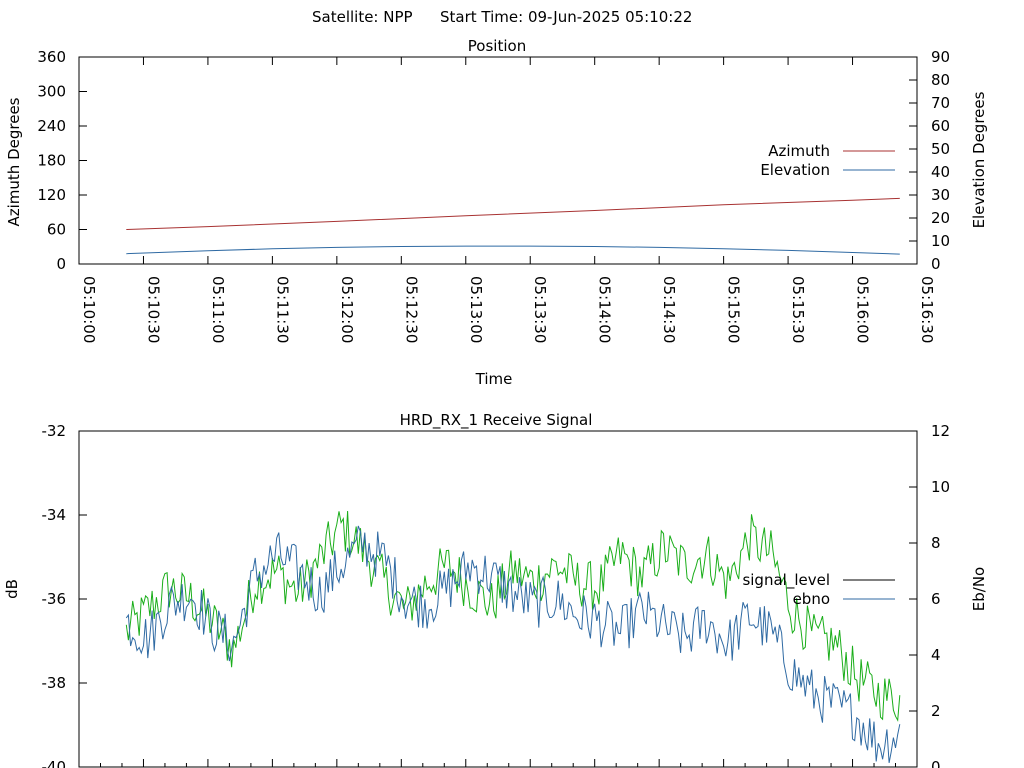  What do you see at coordinates (940, 126) in the screenshot?
I see `y2-tick-label: 60` at bounding box center [940, 126].